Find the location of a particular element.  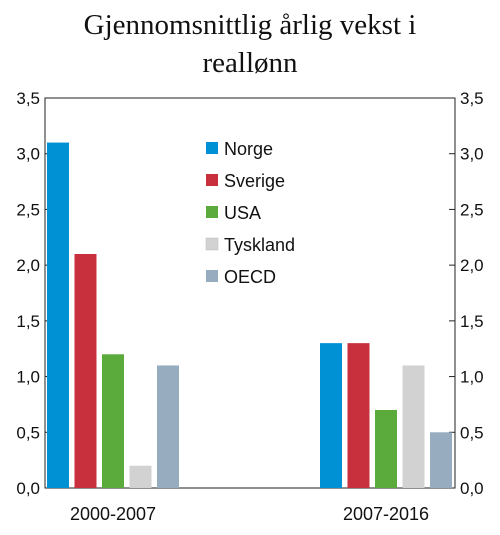

y-tick-label-right: 2,0 is located at coordinates (472, 265).